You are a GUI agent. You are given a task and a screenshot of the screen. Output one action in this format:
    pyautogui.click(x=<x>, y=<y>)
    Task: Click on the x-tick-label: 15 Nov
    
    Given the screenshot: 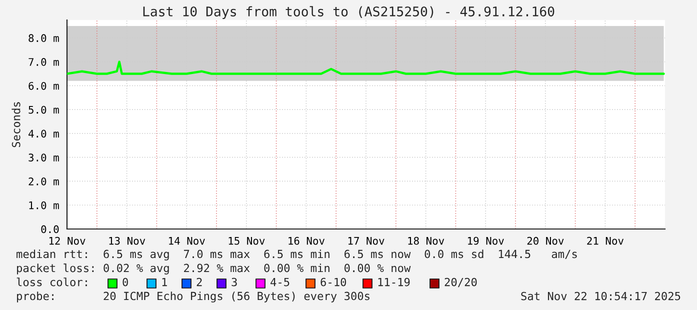 What is the action you would take?
    pyautogui.click(x=246, y=241)
    